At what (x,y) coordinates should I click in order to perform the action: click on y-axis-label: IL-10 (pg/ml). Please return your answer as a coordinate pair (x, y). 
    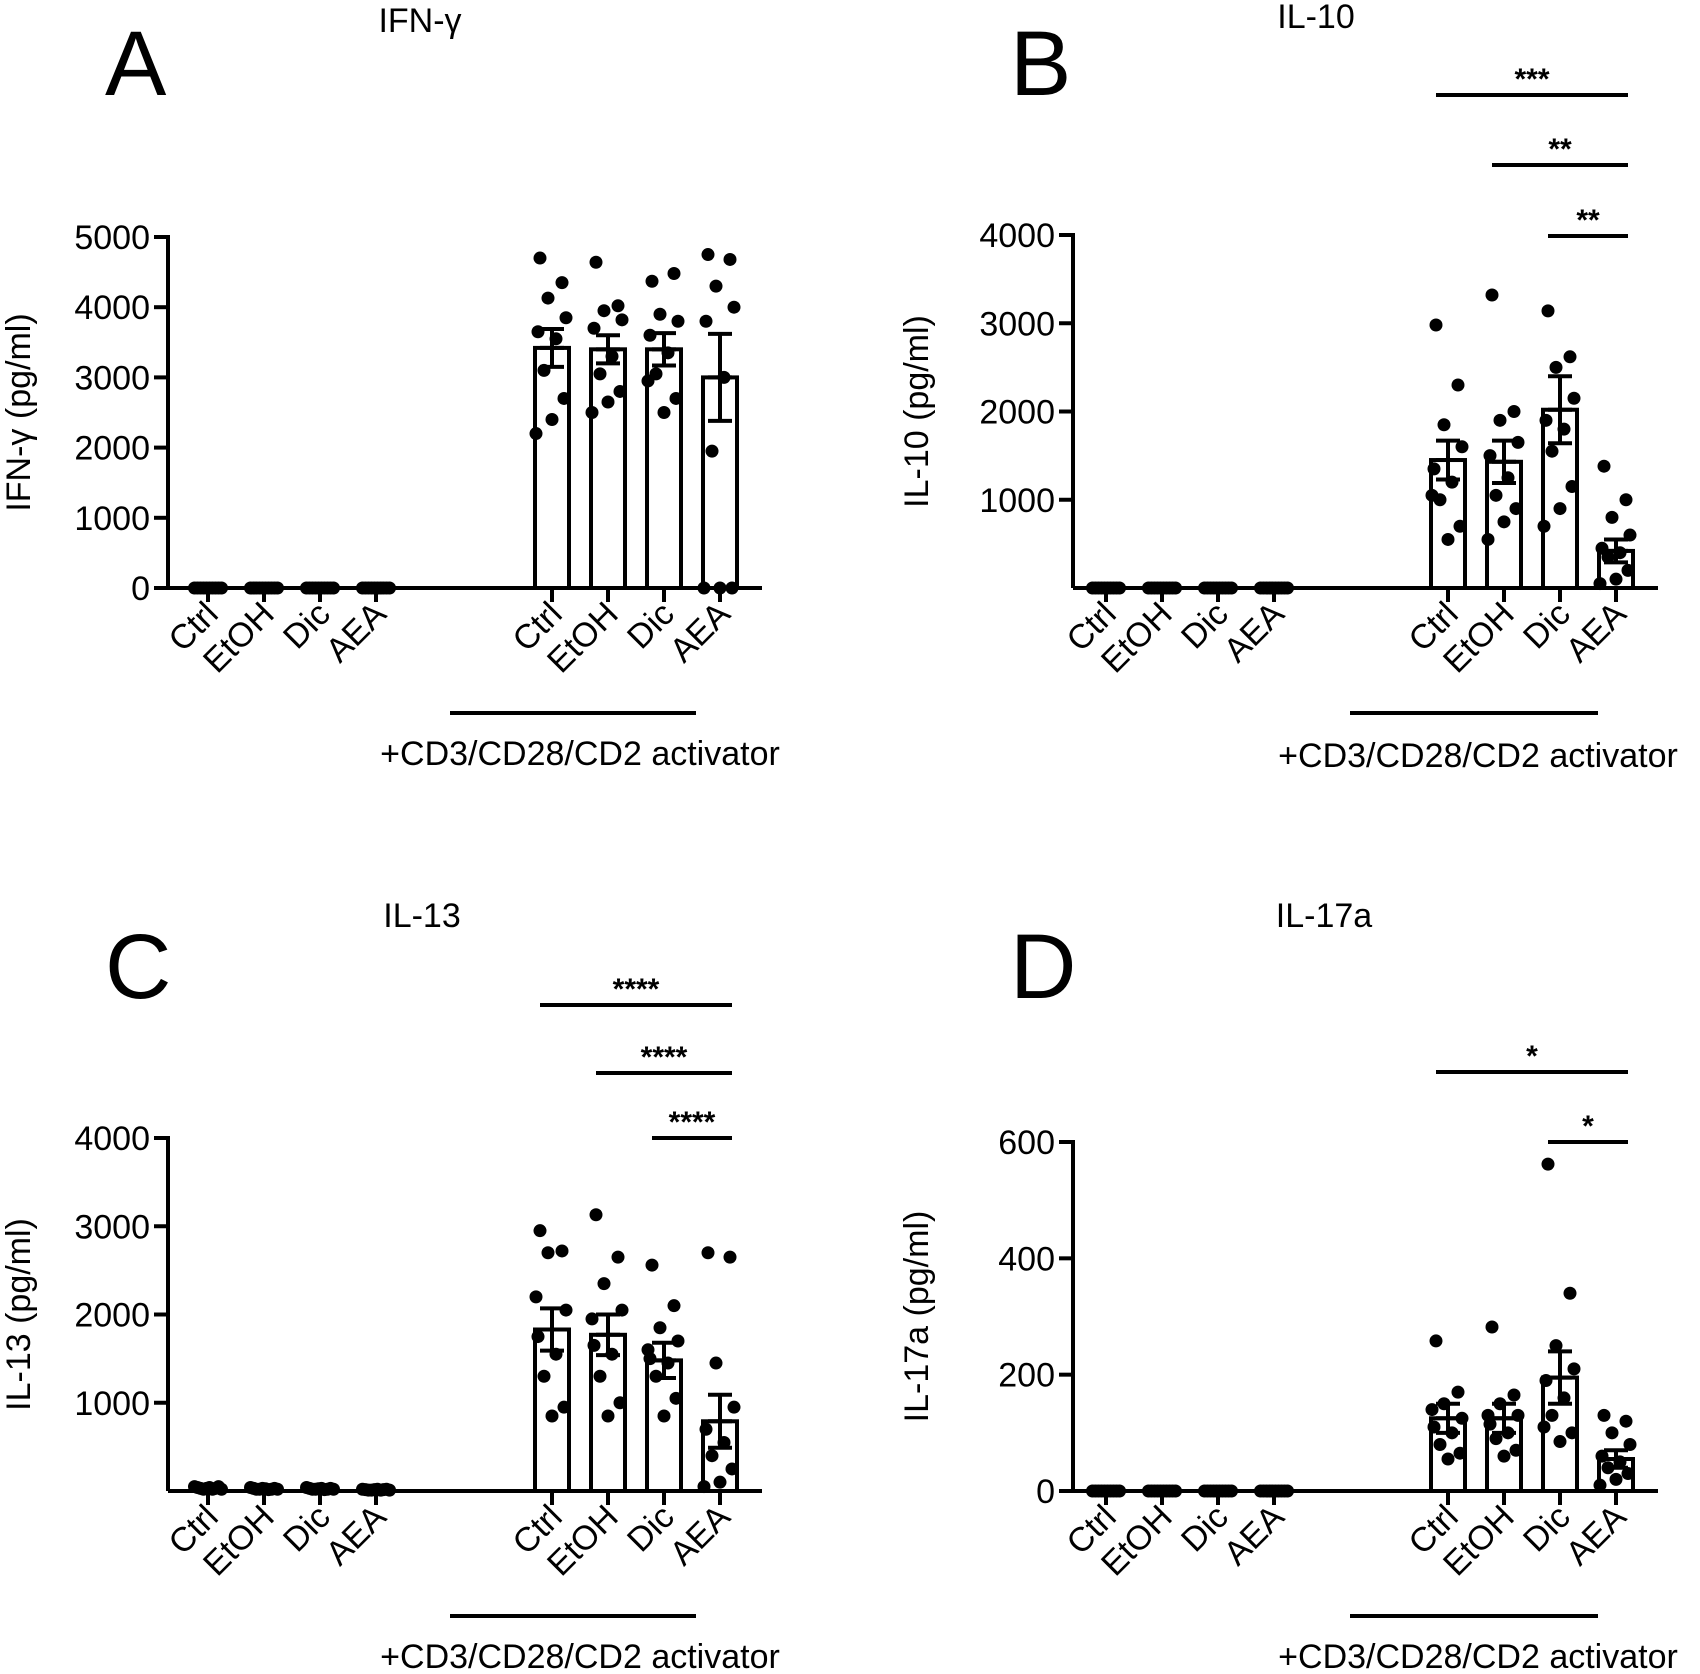
    Looking at the image, I should click on (917, 411).